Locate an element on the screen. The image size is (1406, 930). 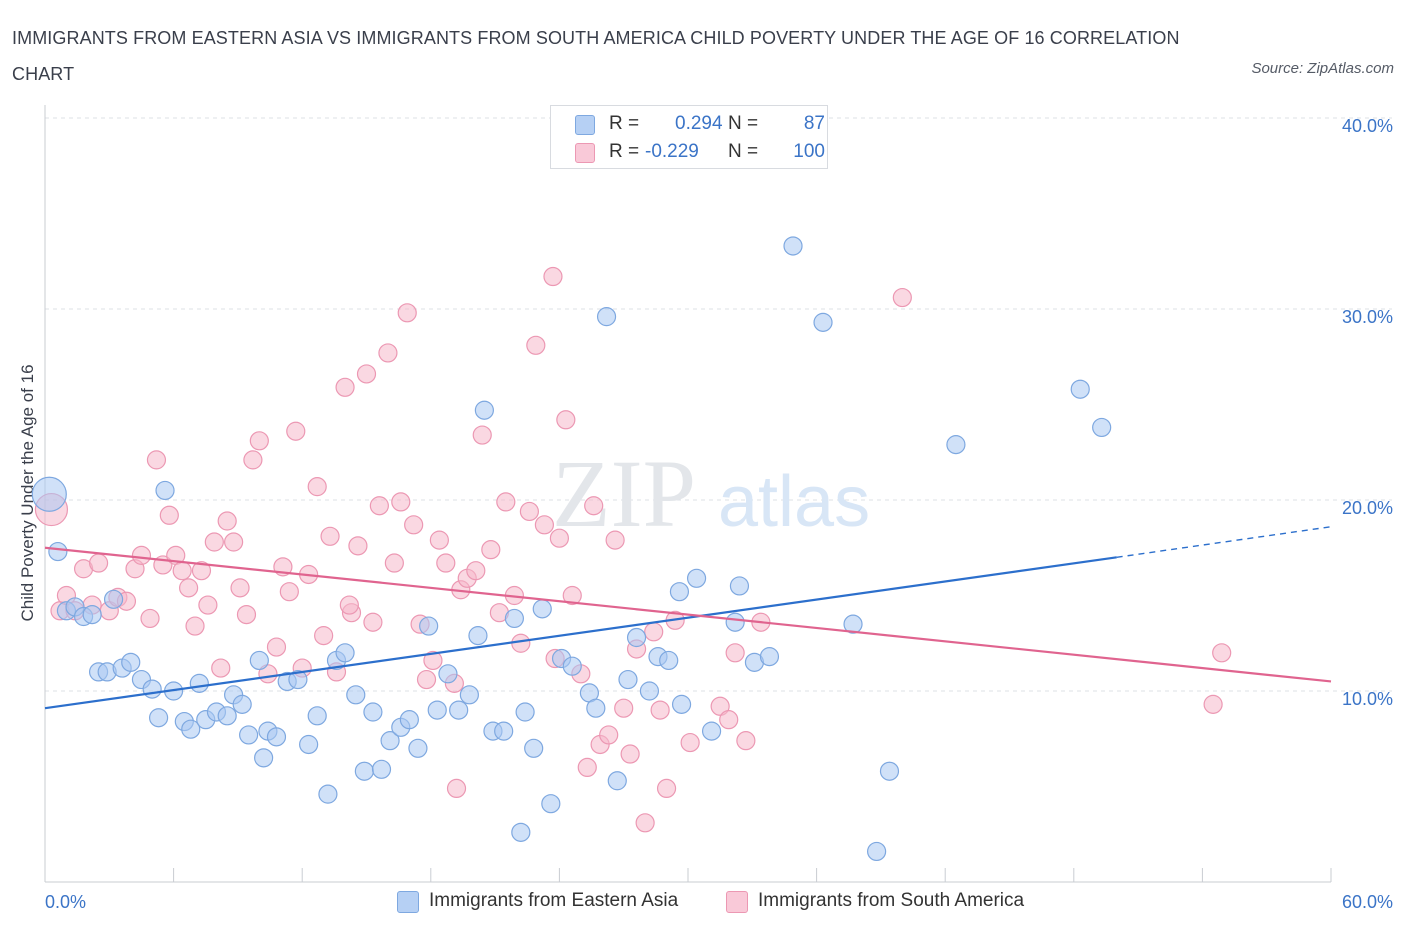
y-tick-label: 20.0% is located at coordinates (1367, 508).